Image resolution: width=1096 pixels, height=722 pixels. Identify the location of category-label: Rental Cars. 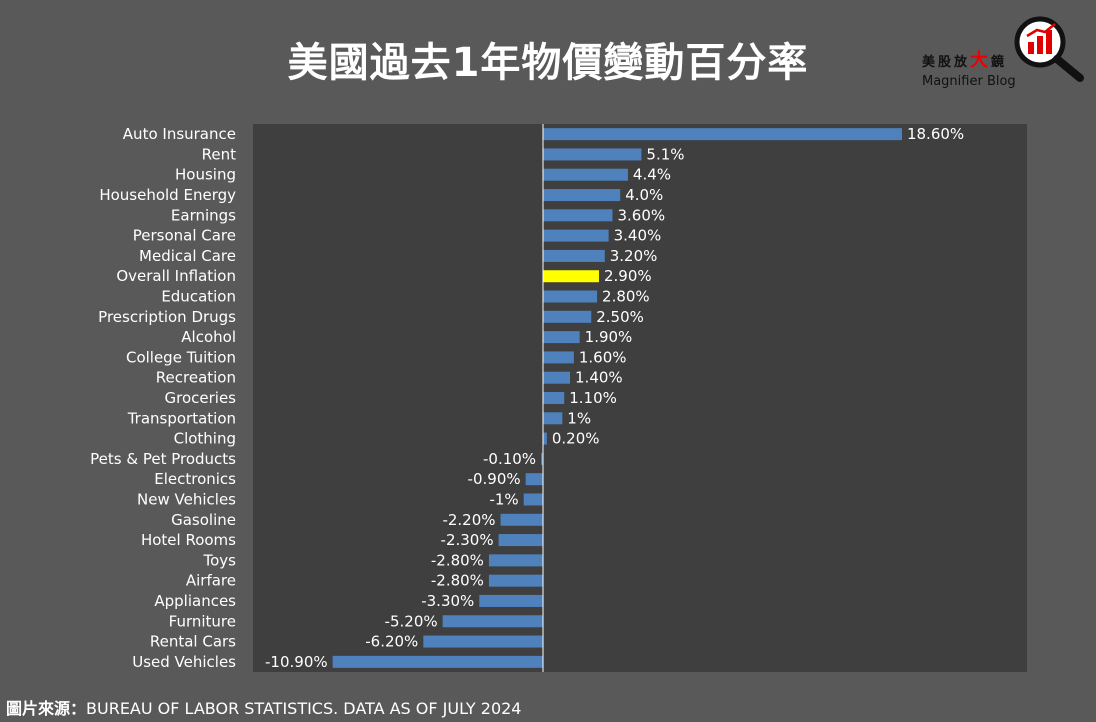
(193, 642).